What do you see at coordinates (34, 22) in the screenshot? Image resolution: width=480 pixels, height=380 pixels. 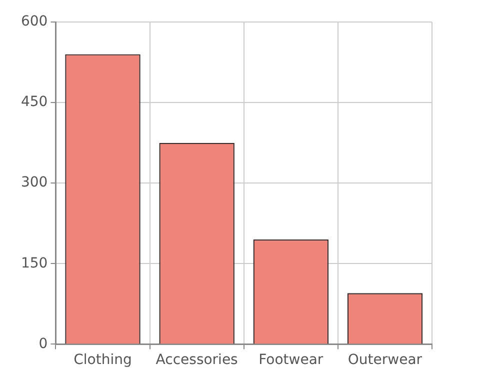 I see `y-tick-label: 600` at bounding box center [34, 22].